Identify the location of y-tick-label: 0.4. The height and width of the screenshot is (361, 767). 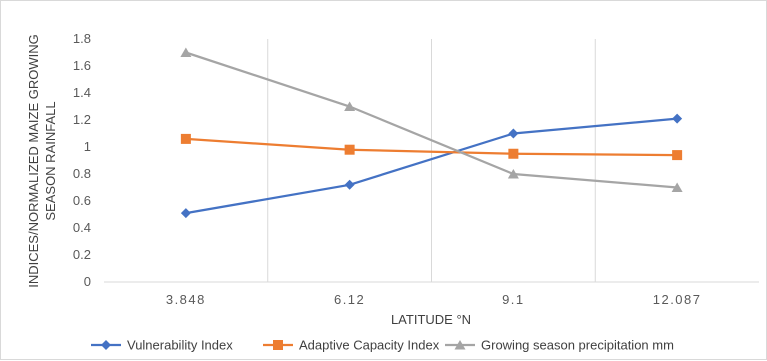
(82, 227).